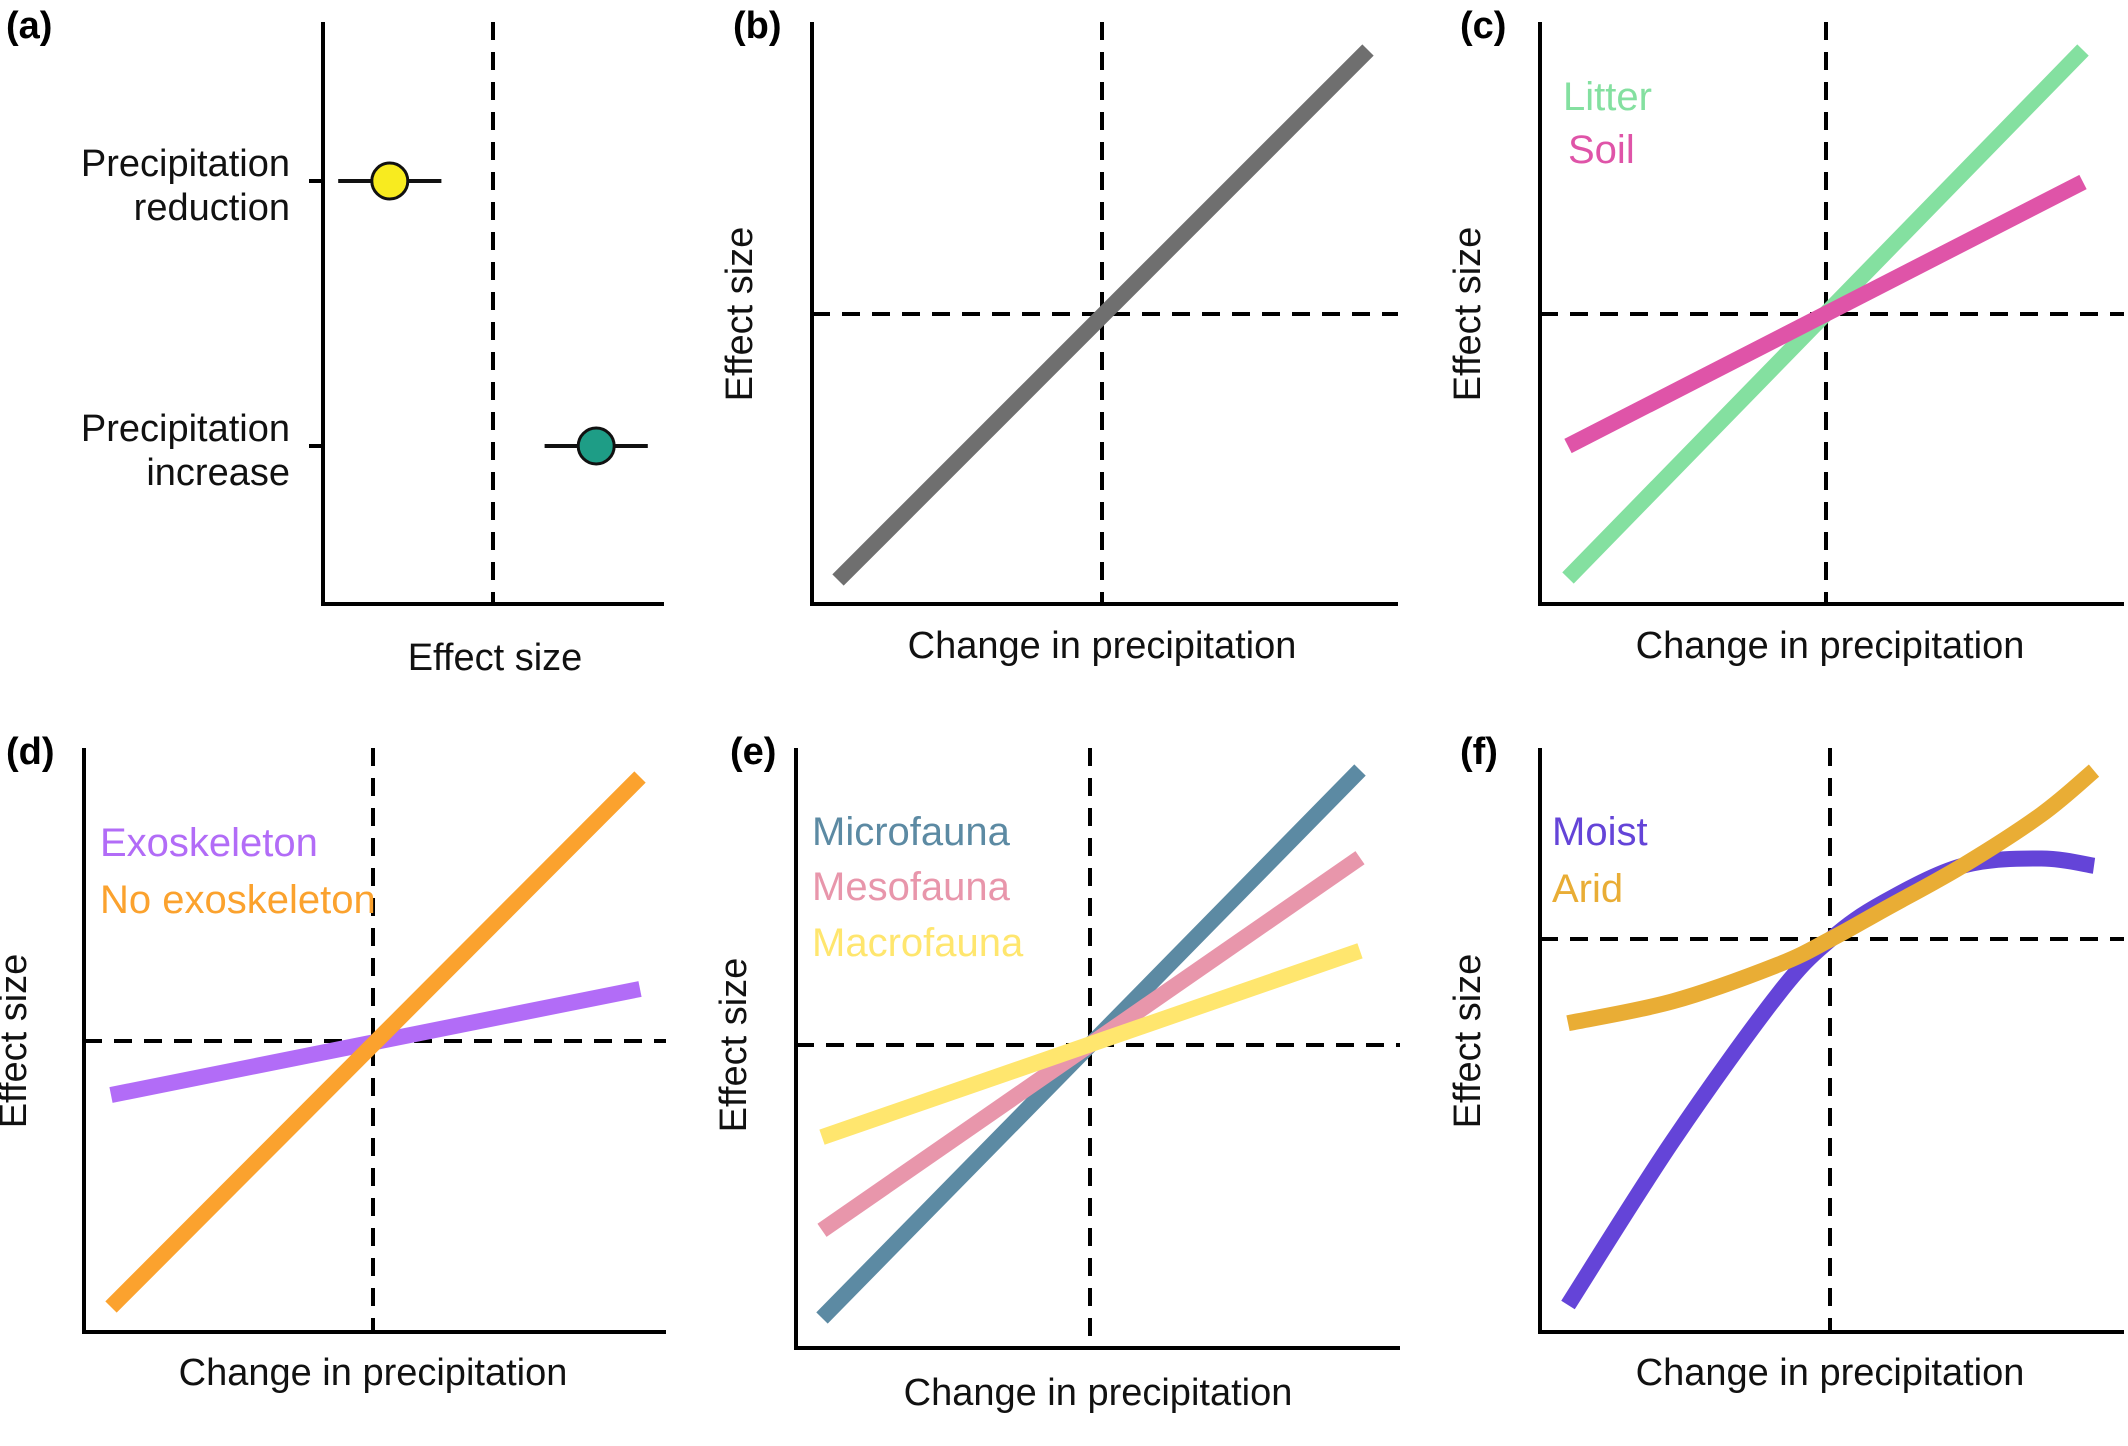 The width and height of the screenshot is (2128, 1446). Describe the element at coordinates (1587, 889) in the screenshot. I see `legend-entry: Arid` at that location.